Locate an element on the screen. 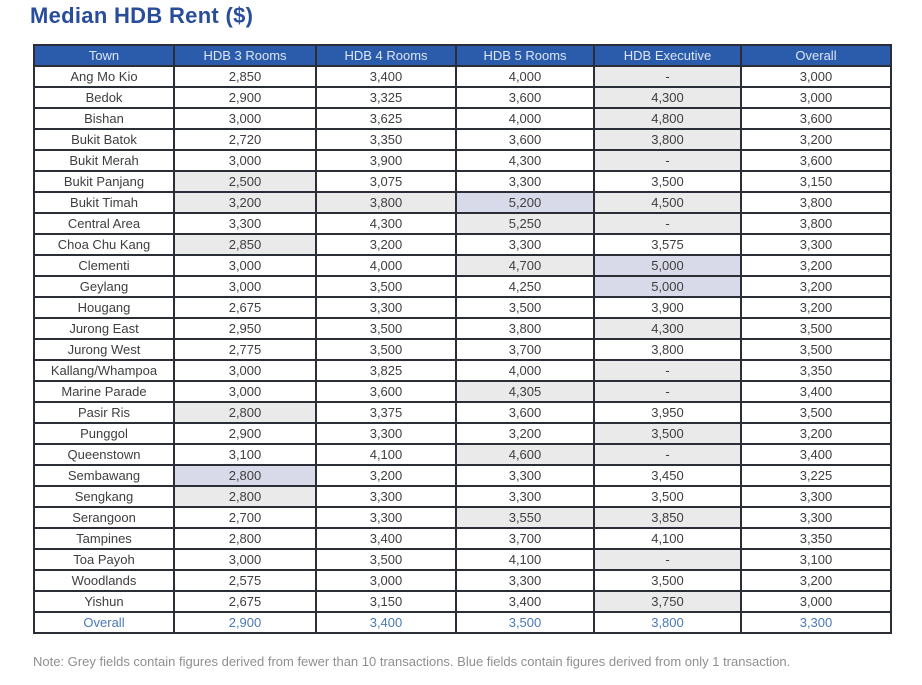  column-header: HDB Executive is located at coordinates (667, 55).